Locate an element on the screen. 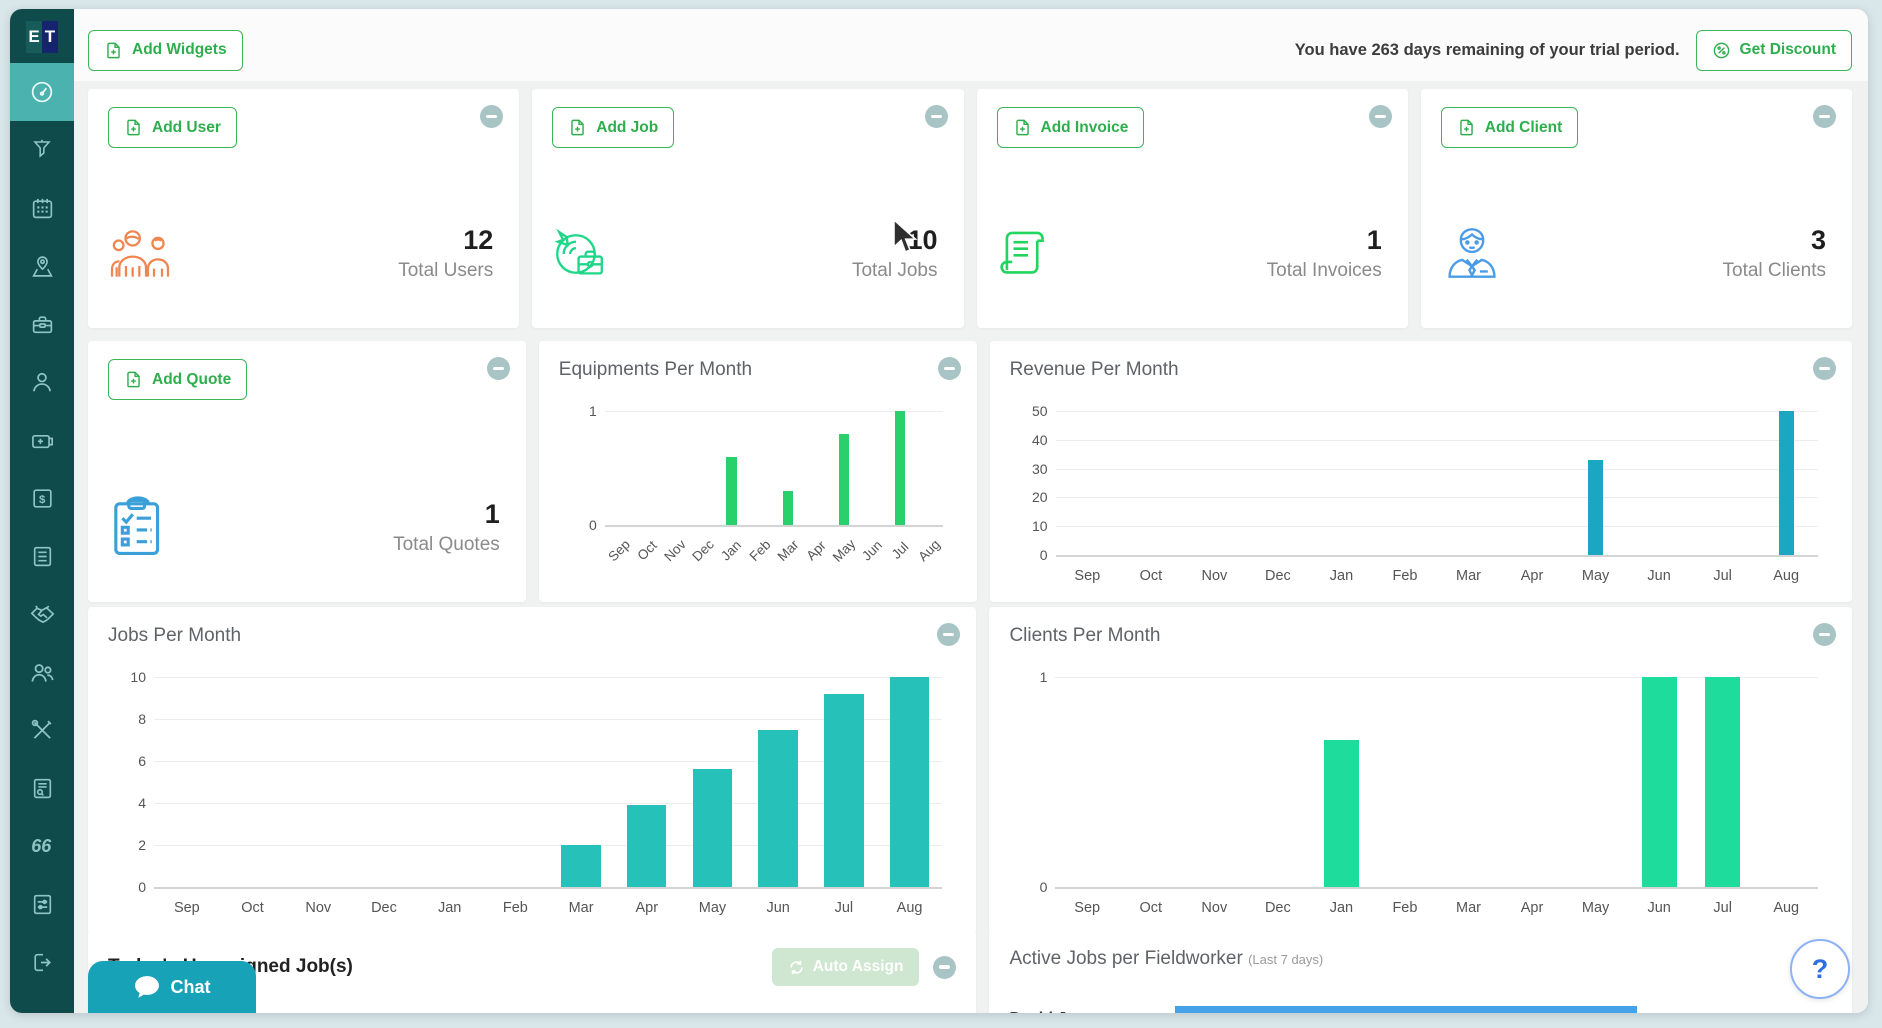 The height and width of the screenshot is (1028, 1882). clients-chart: 0 1 Sep Oct Nov Dec Jan Feb Mar Apr May Jun Jul Aug is located at coordinates (1429, 792).